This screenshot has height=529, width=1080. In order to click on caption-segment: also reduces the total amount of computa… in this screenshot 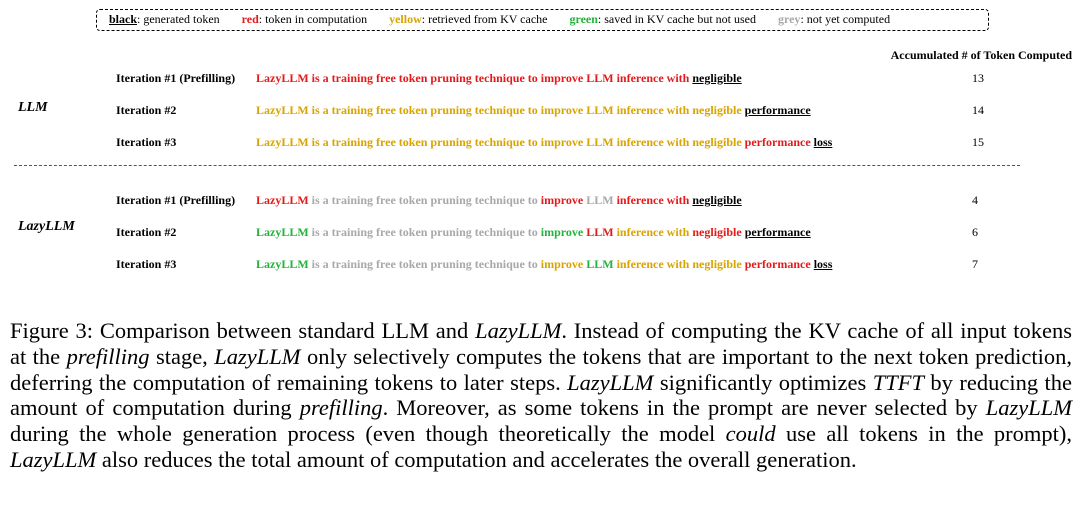, I will do `click(476, 459)`.